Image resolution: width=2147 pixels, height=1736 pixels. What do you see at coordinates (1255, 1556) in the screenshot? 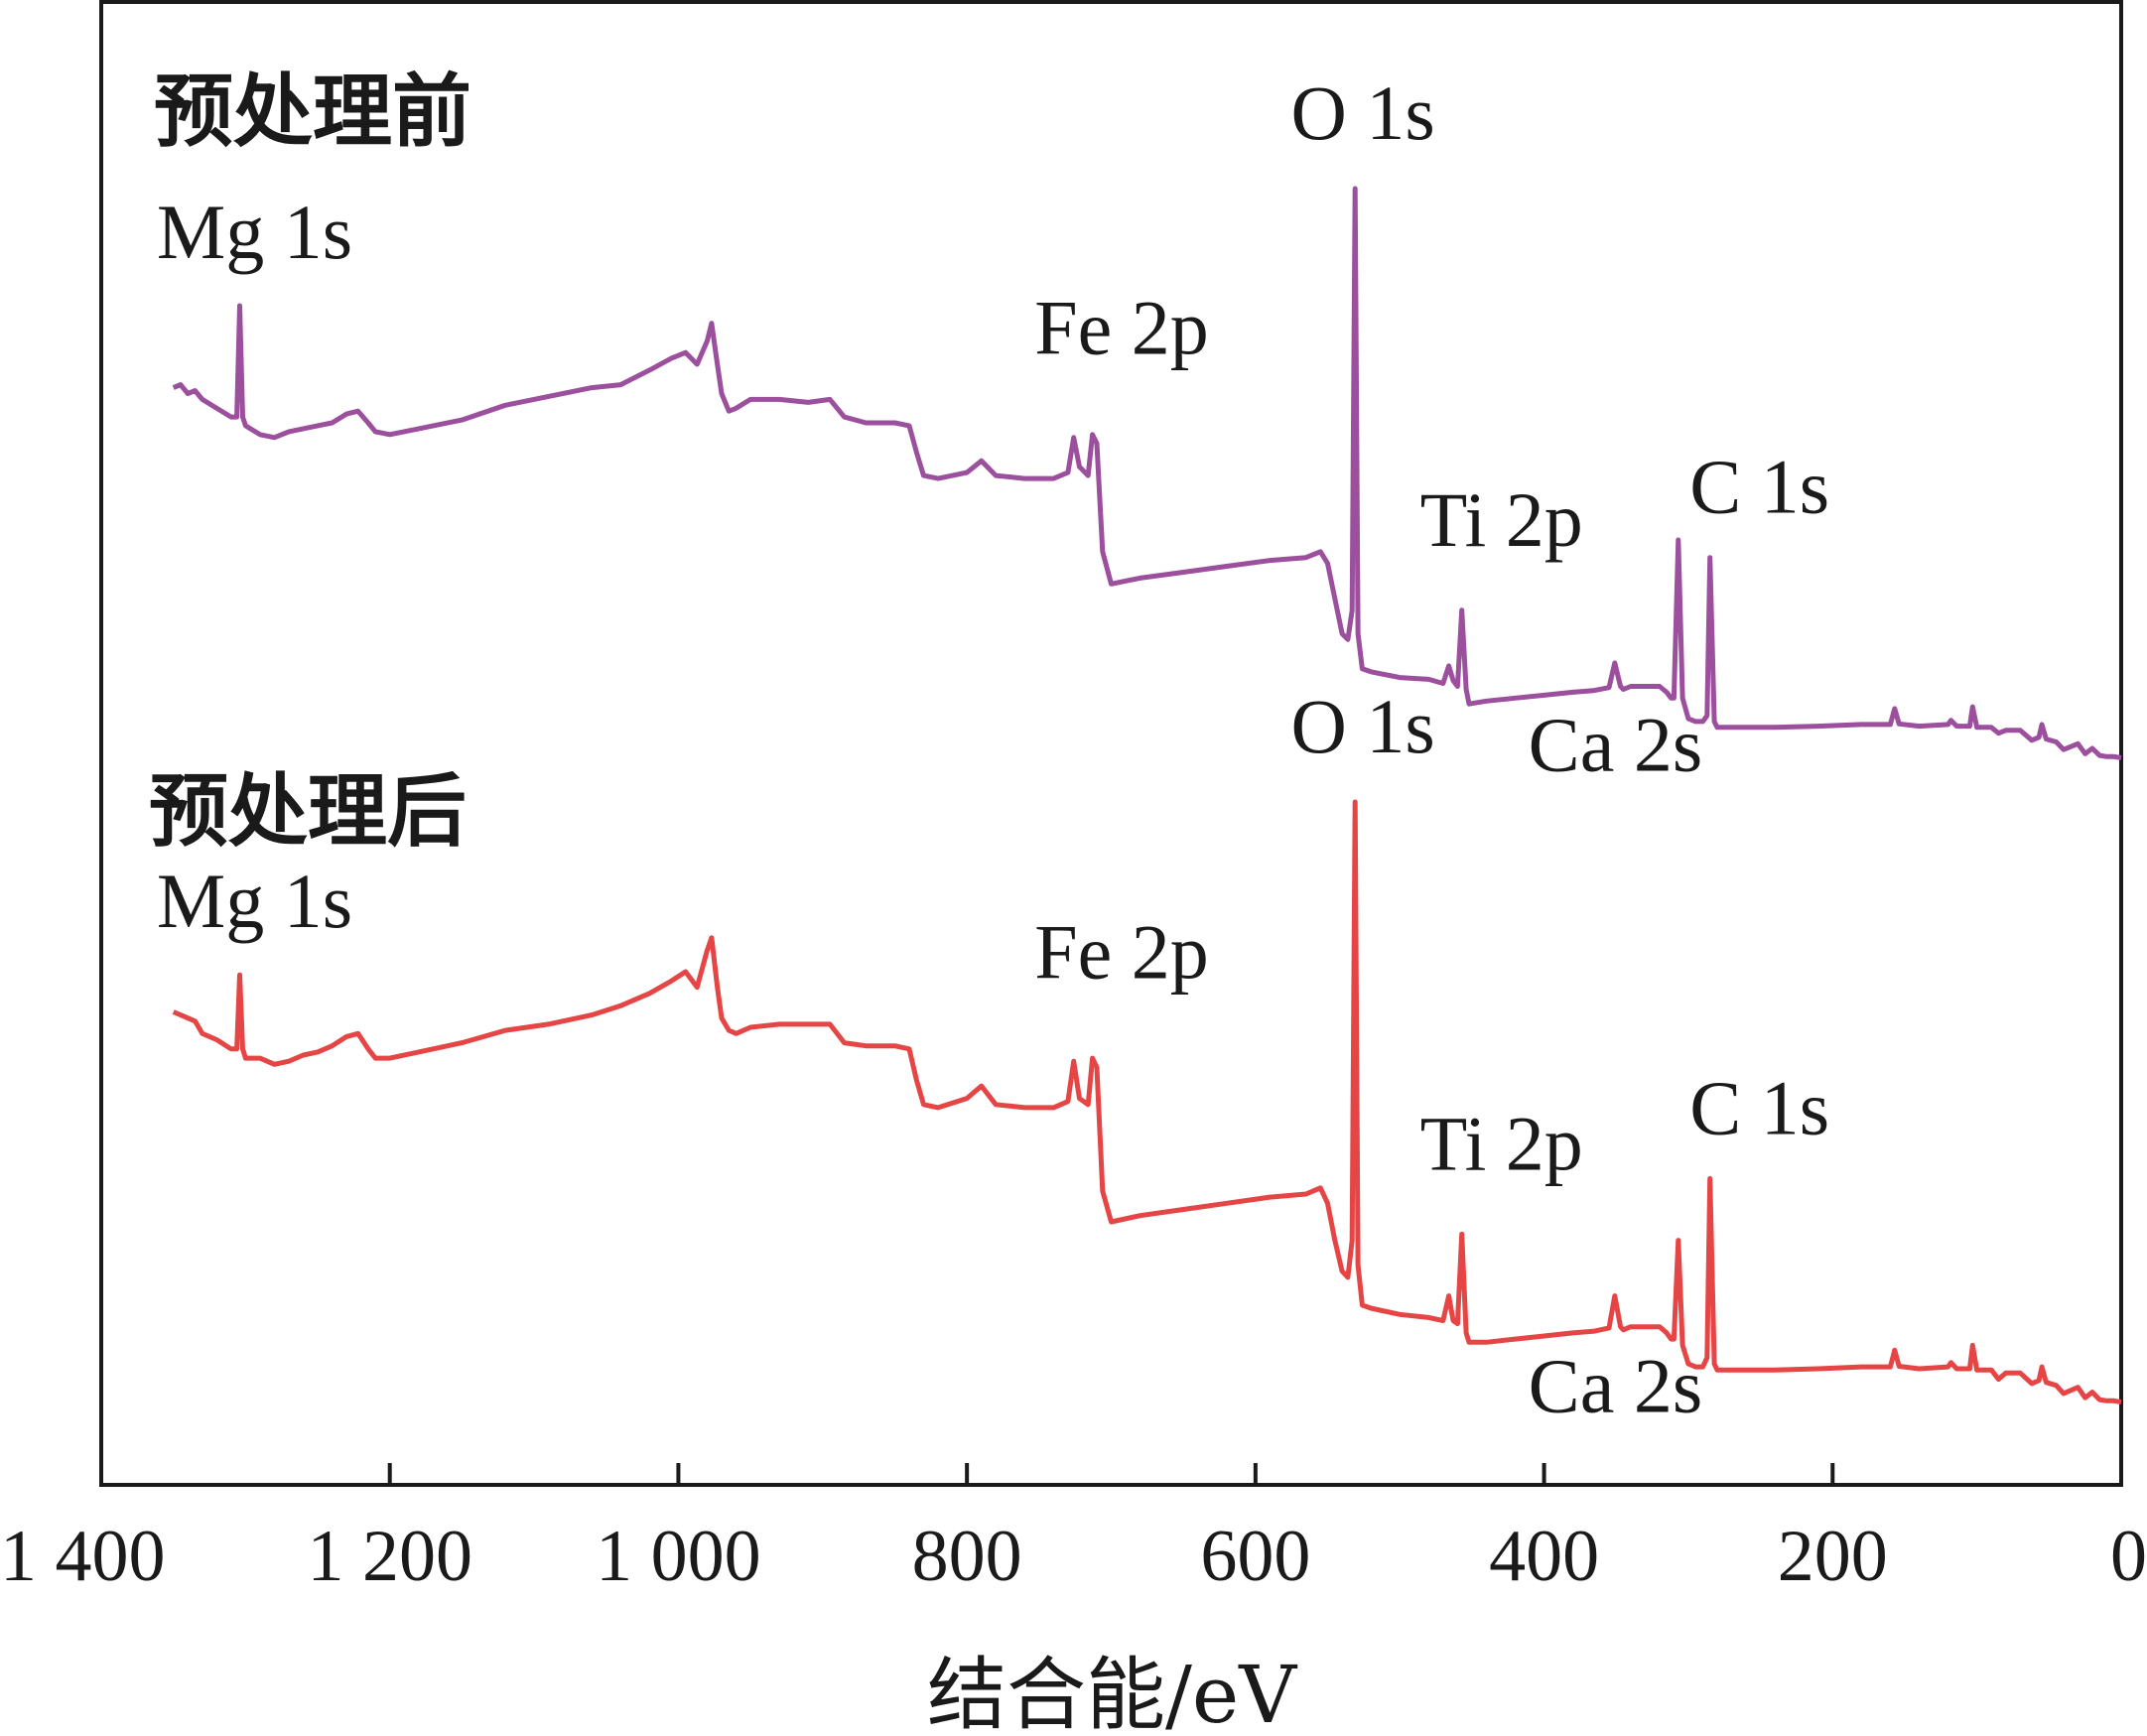
I see `x-tick-label: 600` at bounding box center [1255, 1556].